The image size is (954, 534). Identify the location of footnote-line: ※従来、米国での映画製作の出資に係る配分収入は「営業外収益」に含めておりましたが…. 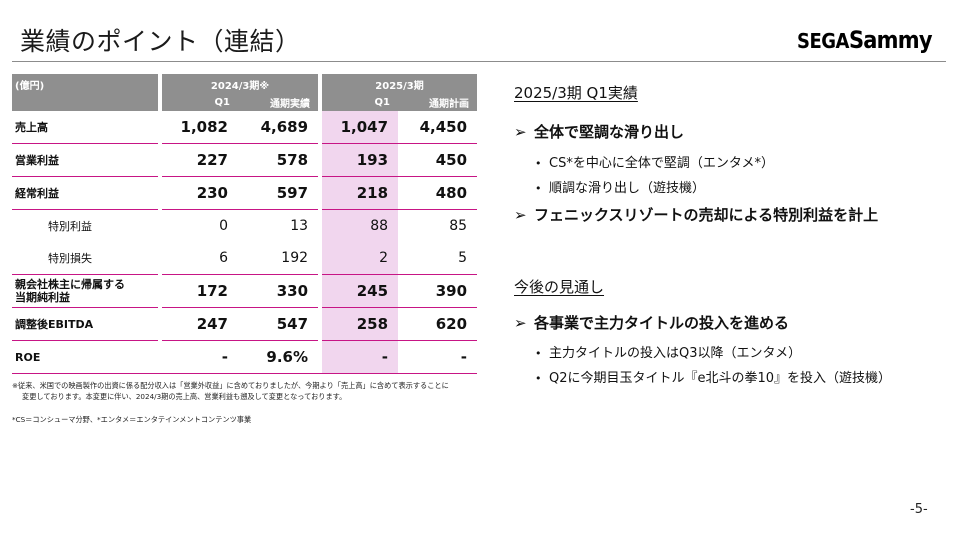
(230, 385).